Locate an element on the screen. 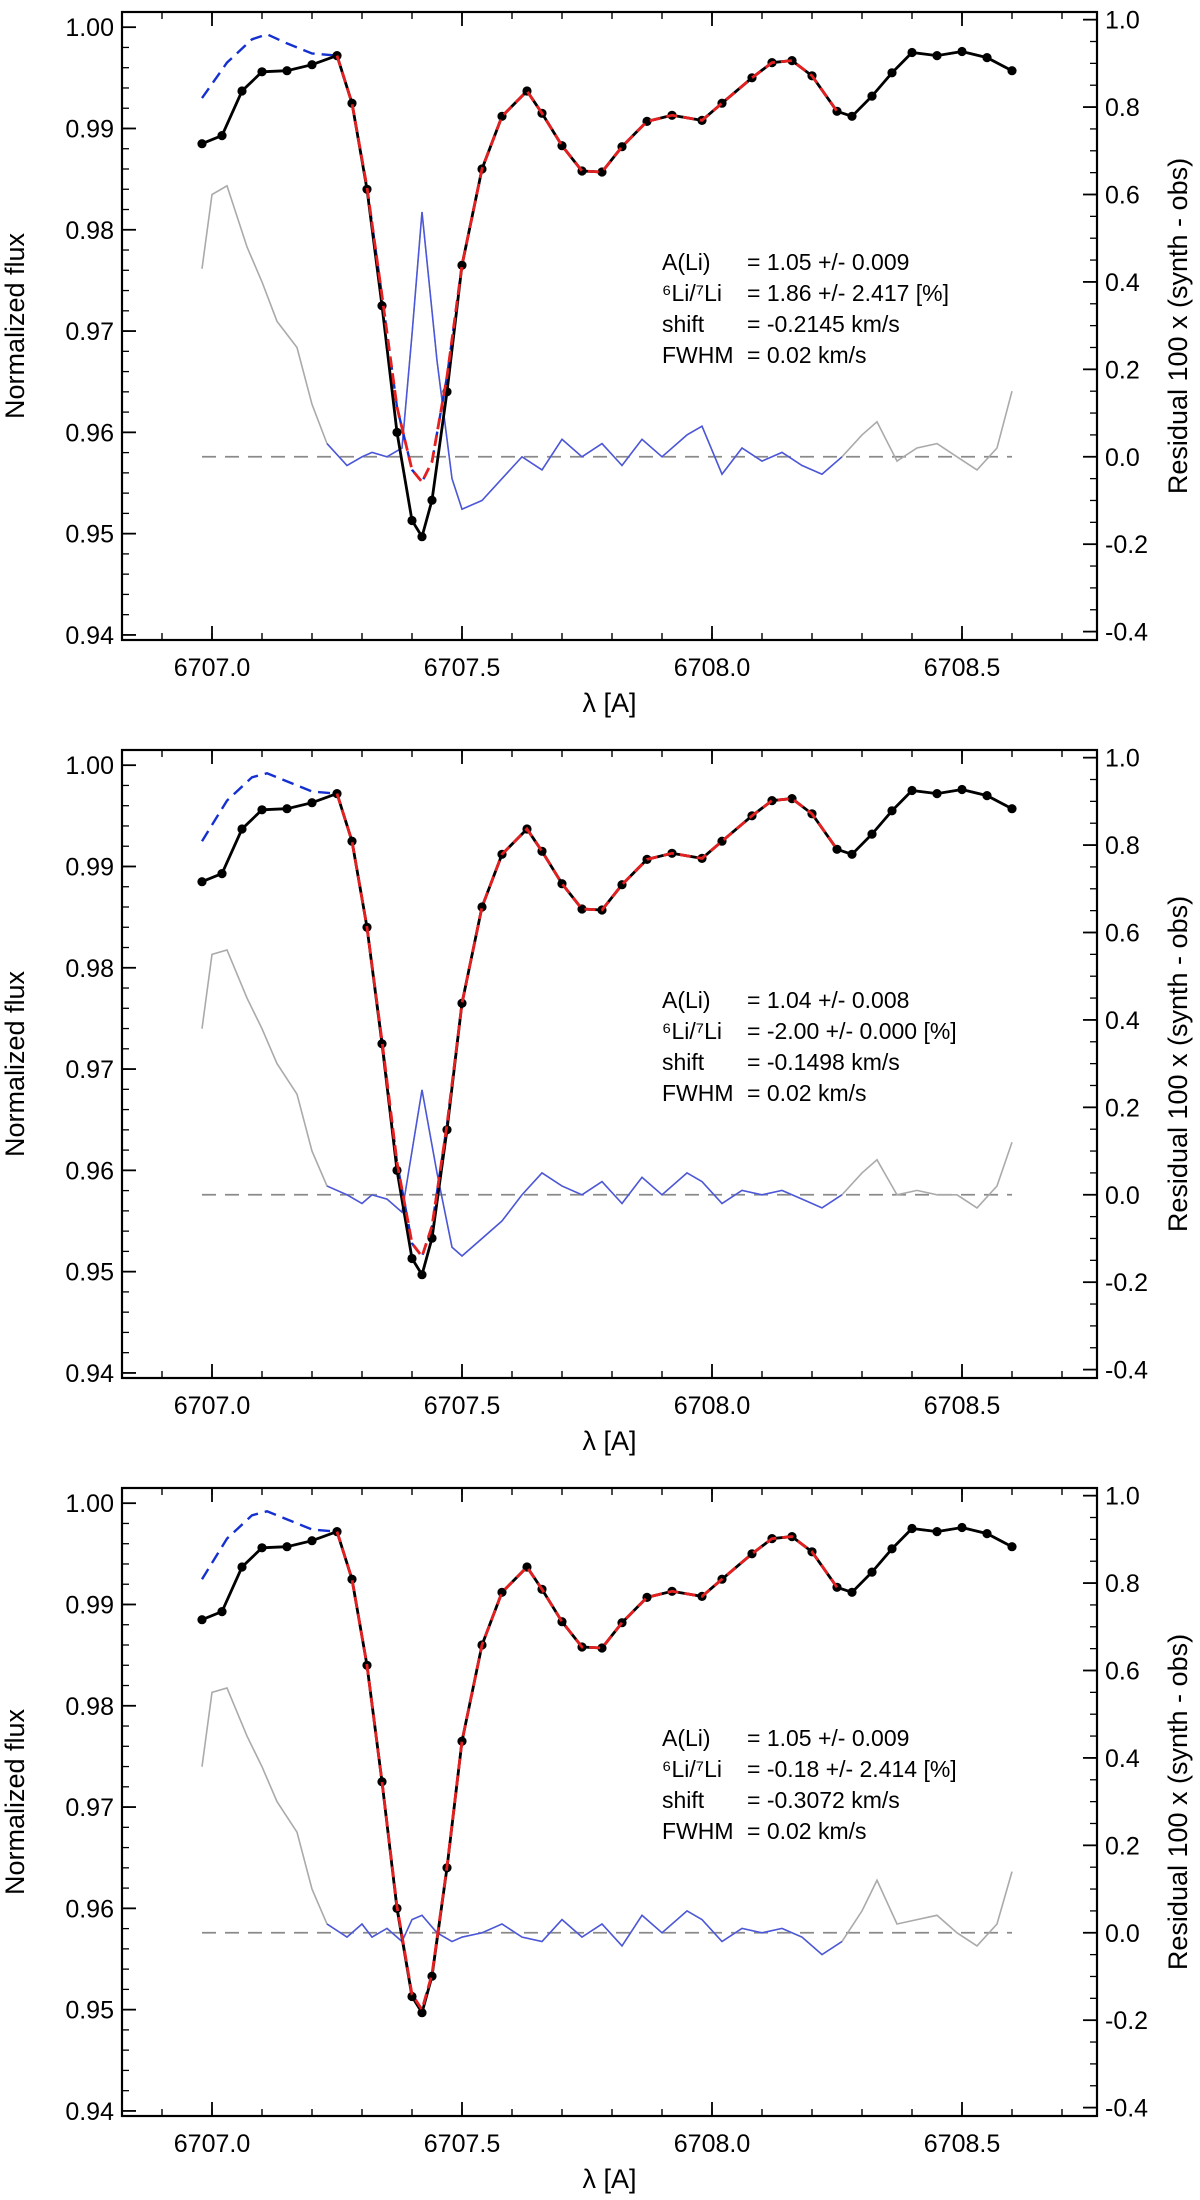 The image size is (1200, 2200). y2-tick-label: 0.4 is located at coordinates (1122, 1021).